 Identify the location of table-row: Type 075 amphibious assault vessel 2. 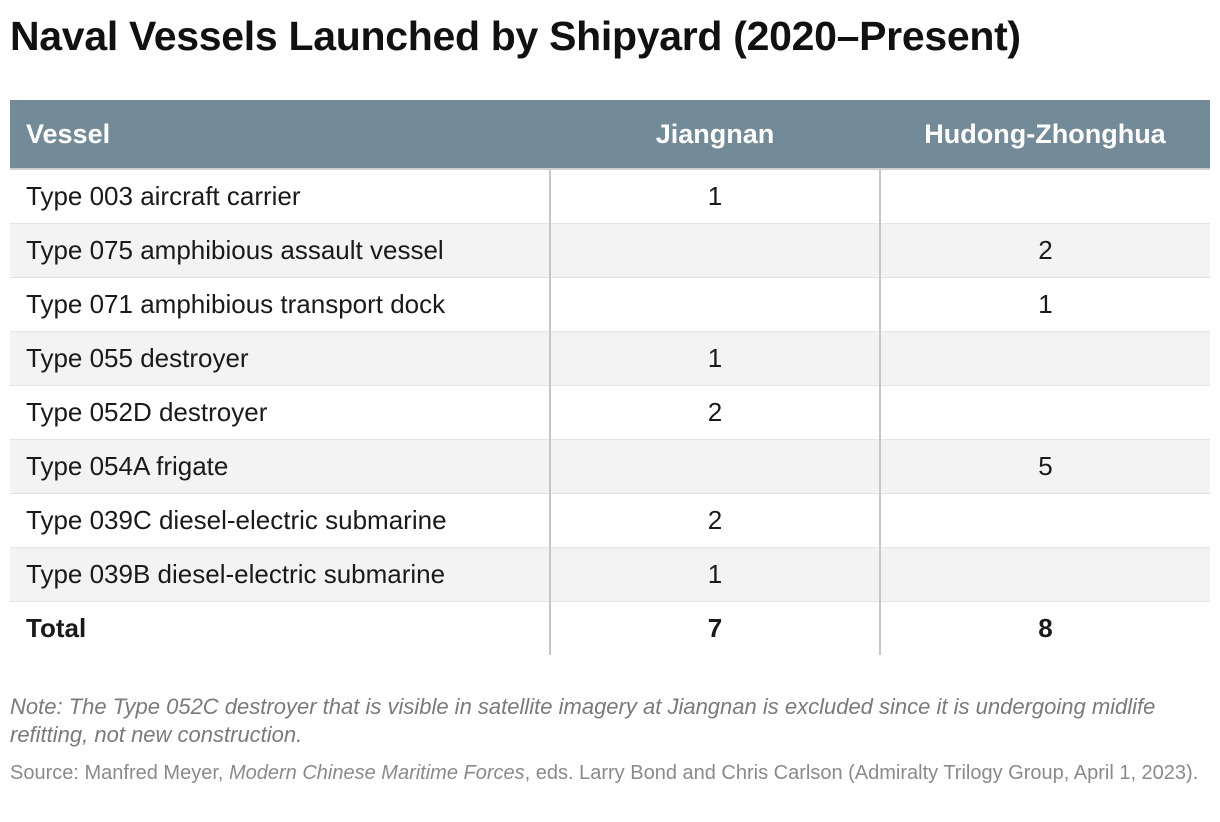
(610, 250).